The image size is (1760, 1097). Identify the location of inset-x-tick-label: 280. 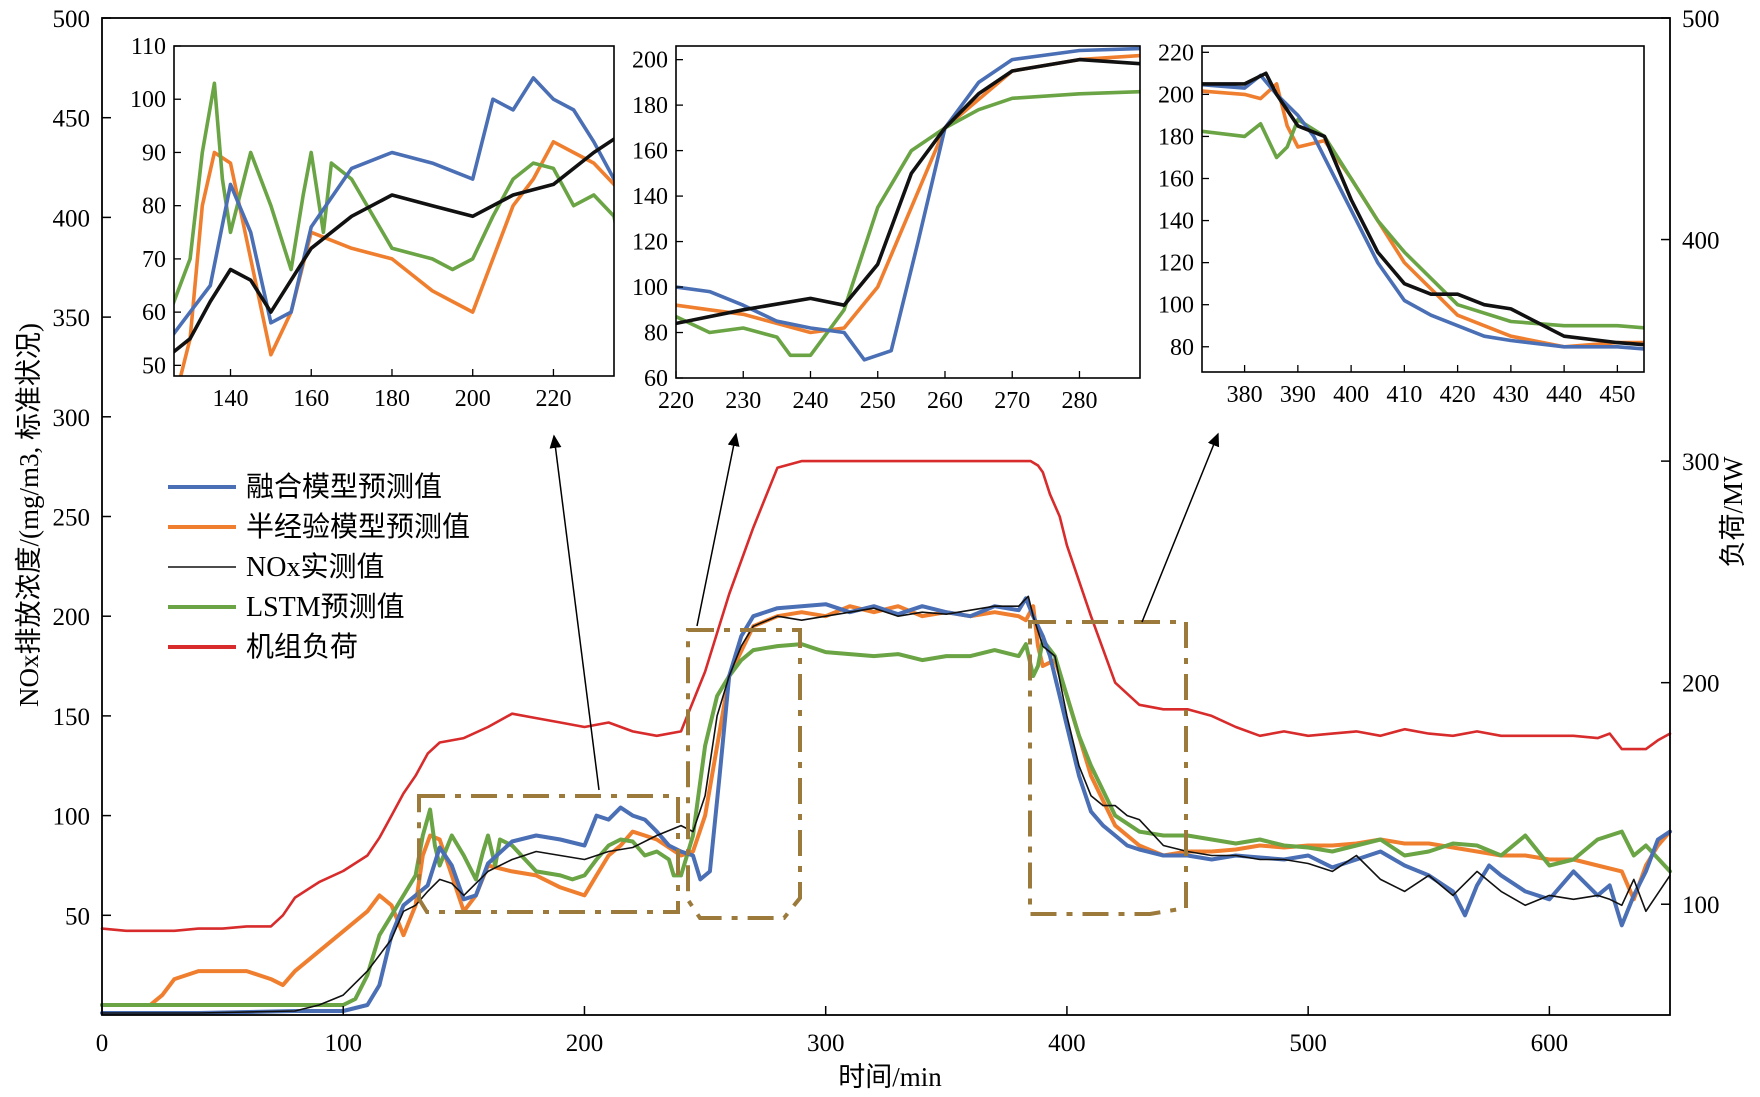
(1079, 401).